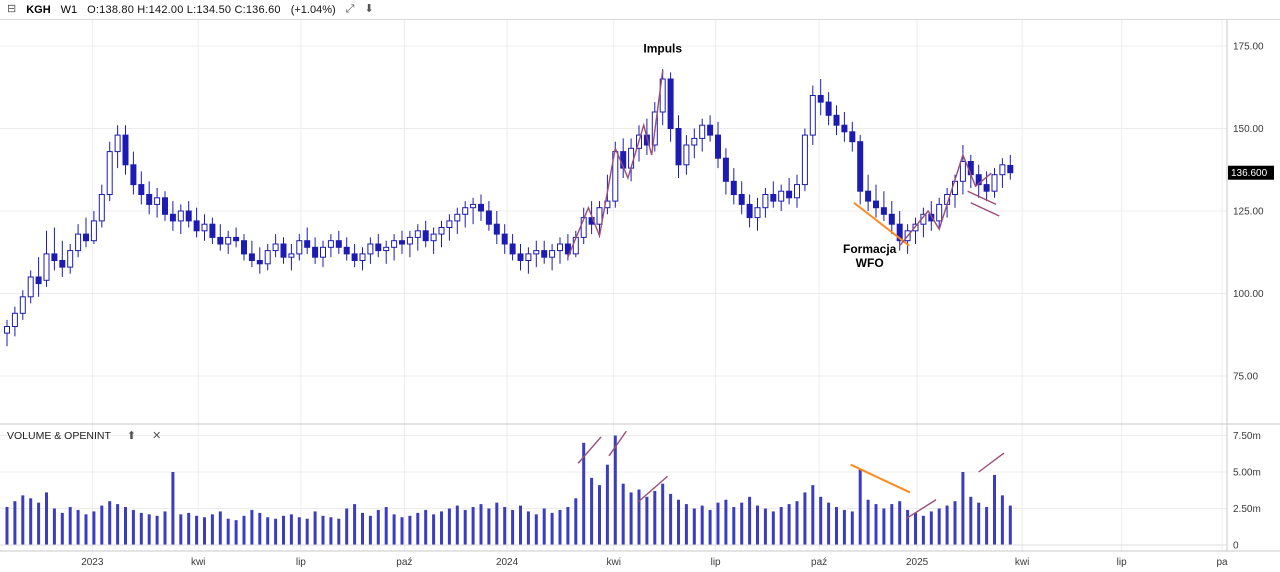 Image resolution: width=1280 pixels, height=572 pixels. Describe the element at coordinates (507, 562) in the screenshot. I see `time-tick-label: 2024` at that location.